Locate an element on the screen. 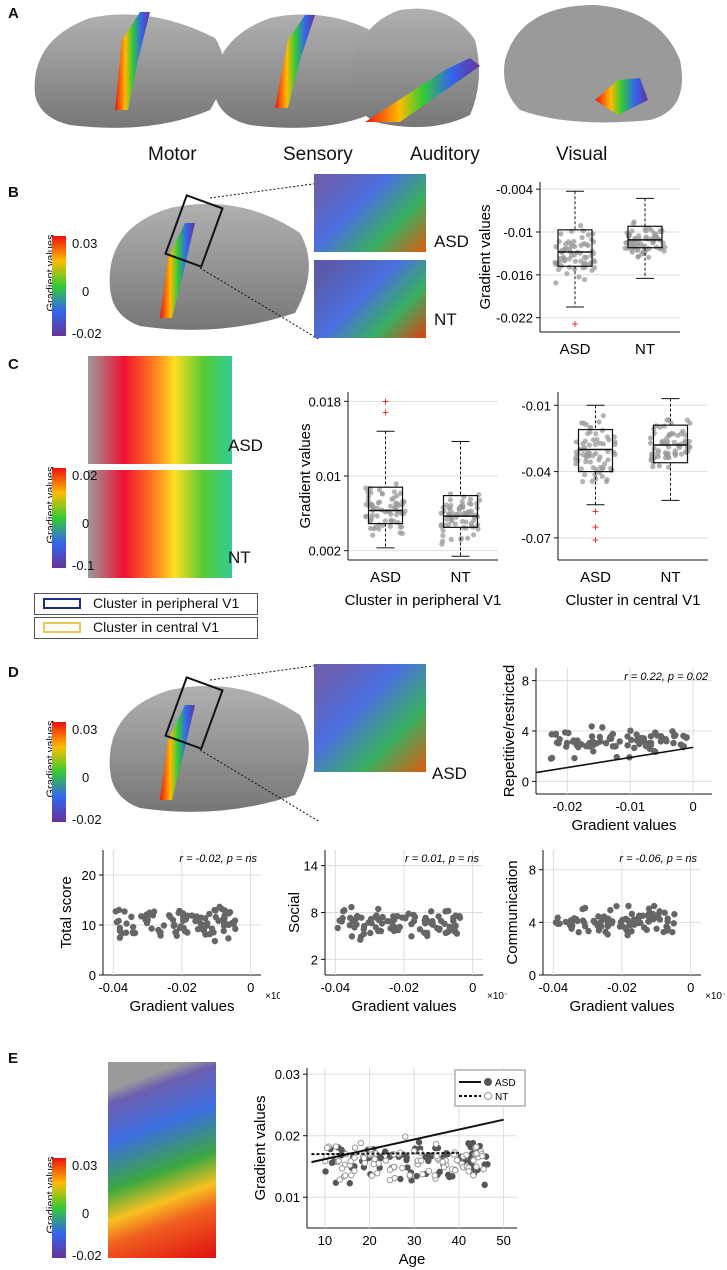  zoom-c-nt-label: NT is located at coordinates (239, 557).